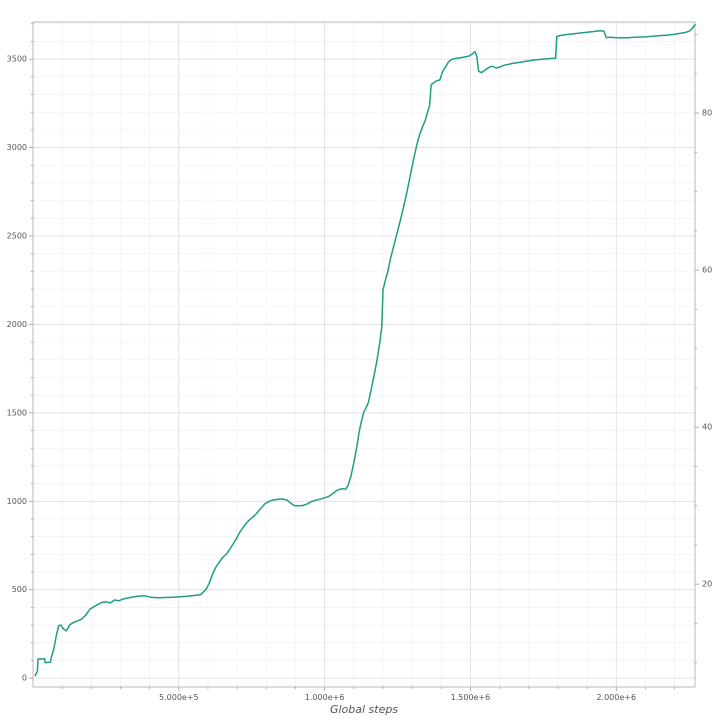 Image resolution: width=719 pixels, height=719 pixels. What do you see at coordinates (179, 697) in the screenshot?
I see `x-tick-label: 5.000e+5` at bounding box center [179, 697].